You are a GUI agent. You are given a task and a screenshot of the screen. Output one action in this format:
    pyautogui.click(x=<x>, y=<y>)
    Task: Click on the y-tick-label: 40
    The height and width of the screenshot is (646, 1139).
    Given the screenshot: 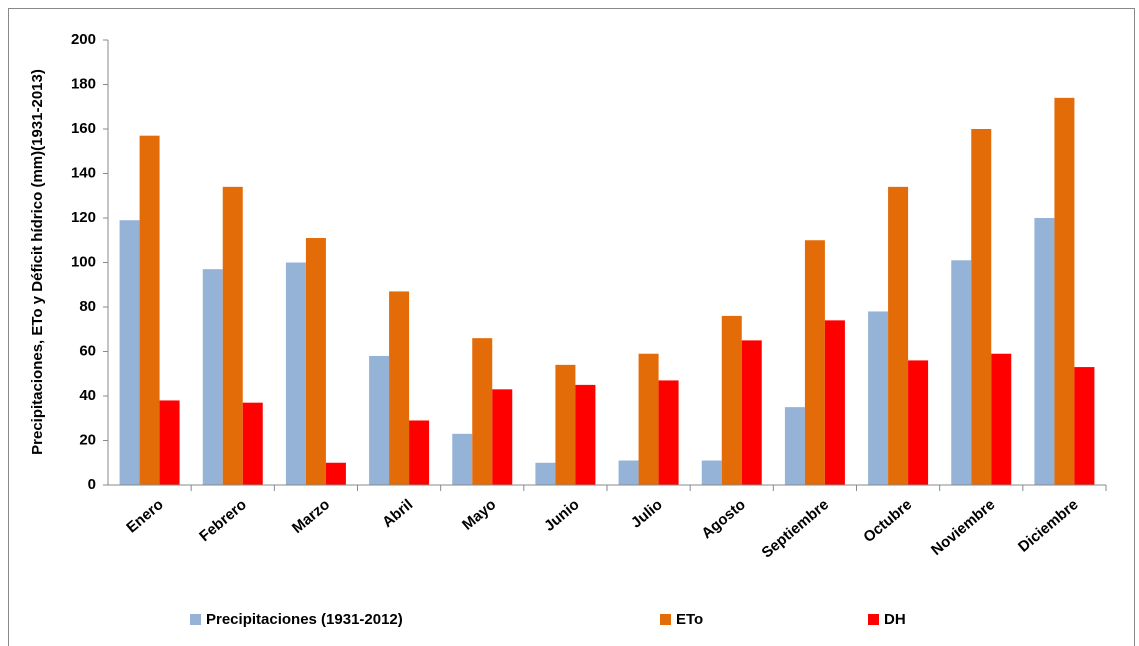 What is the action you would take?
    pyautogui.click(x=87, y=395)
    